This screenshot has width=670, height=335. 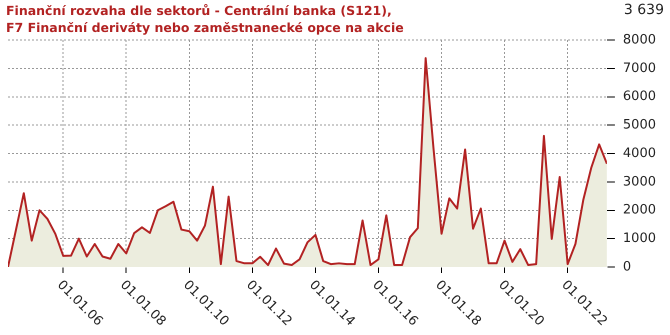 I want to click on y-tick-label: 0, so click(x=627, y=266).